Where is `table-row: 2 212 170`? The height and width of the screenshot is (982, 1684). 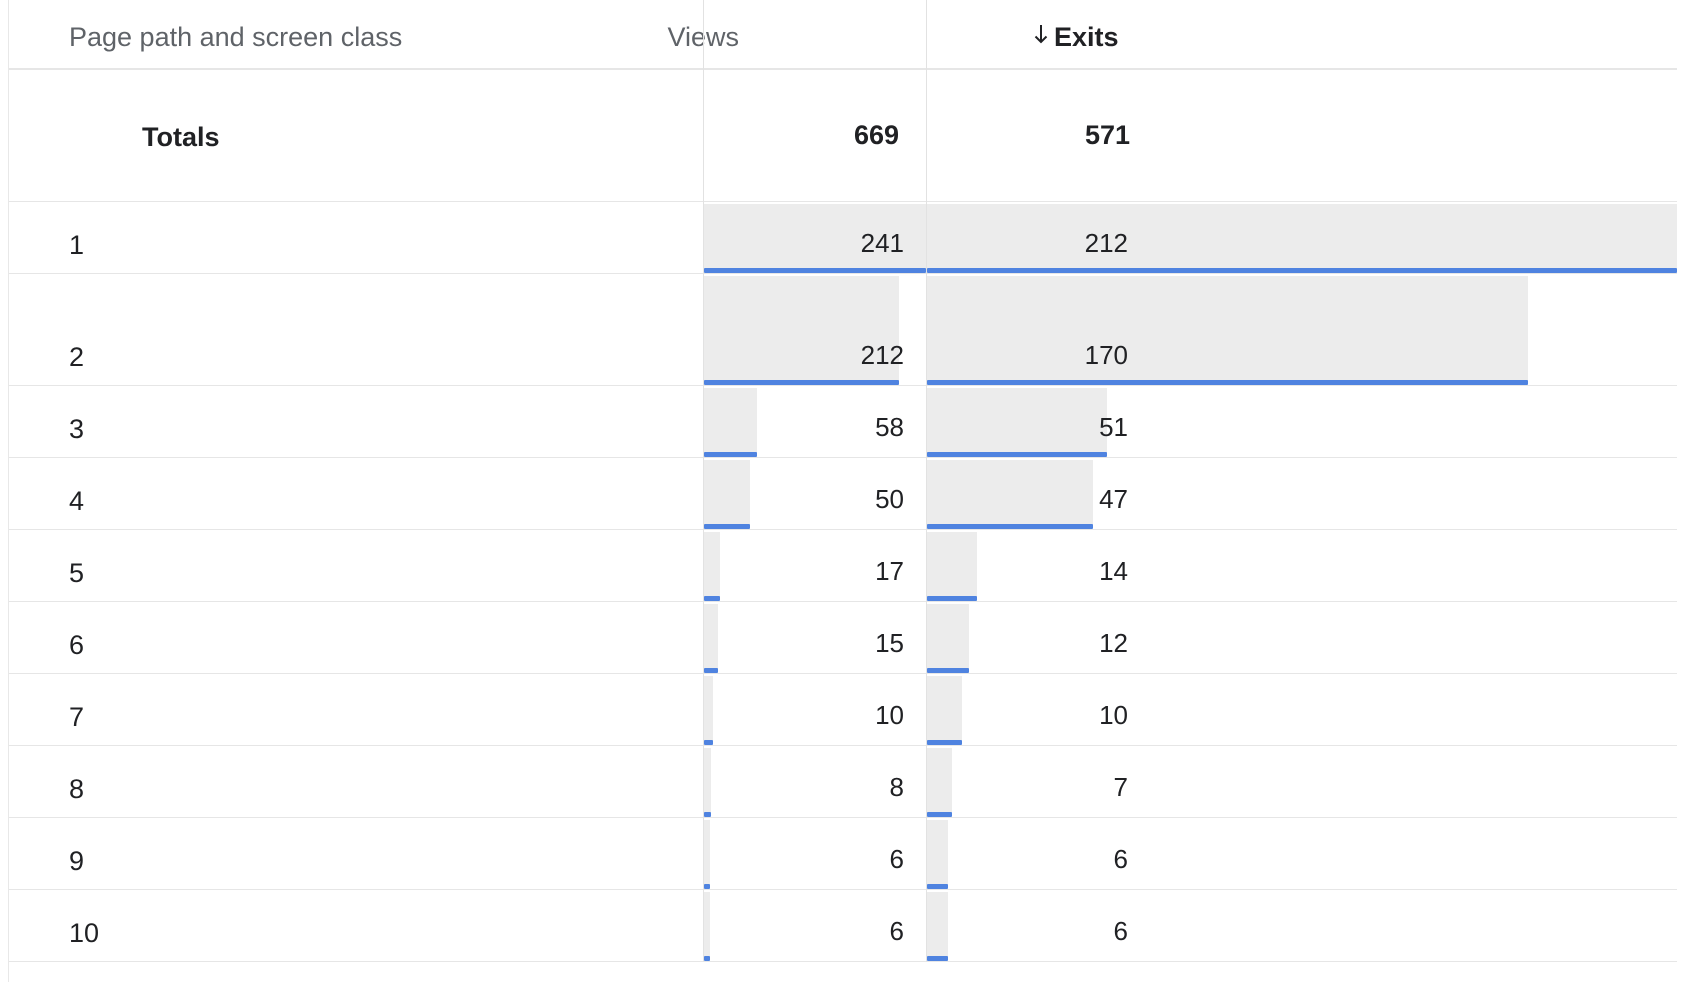
table-row: 2 212 170 is located at coordinates (843, 330).